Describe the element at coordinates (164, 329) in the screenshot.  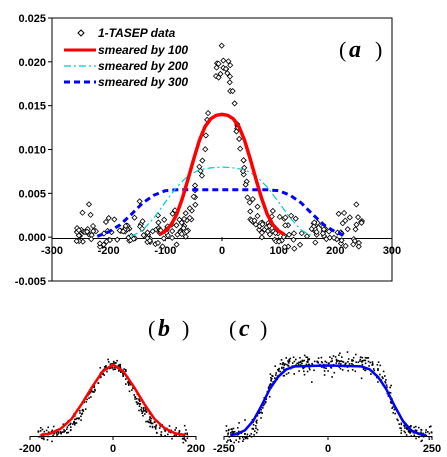
I see `panel-b-label: b` at that location.